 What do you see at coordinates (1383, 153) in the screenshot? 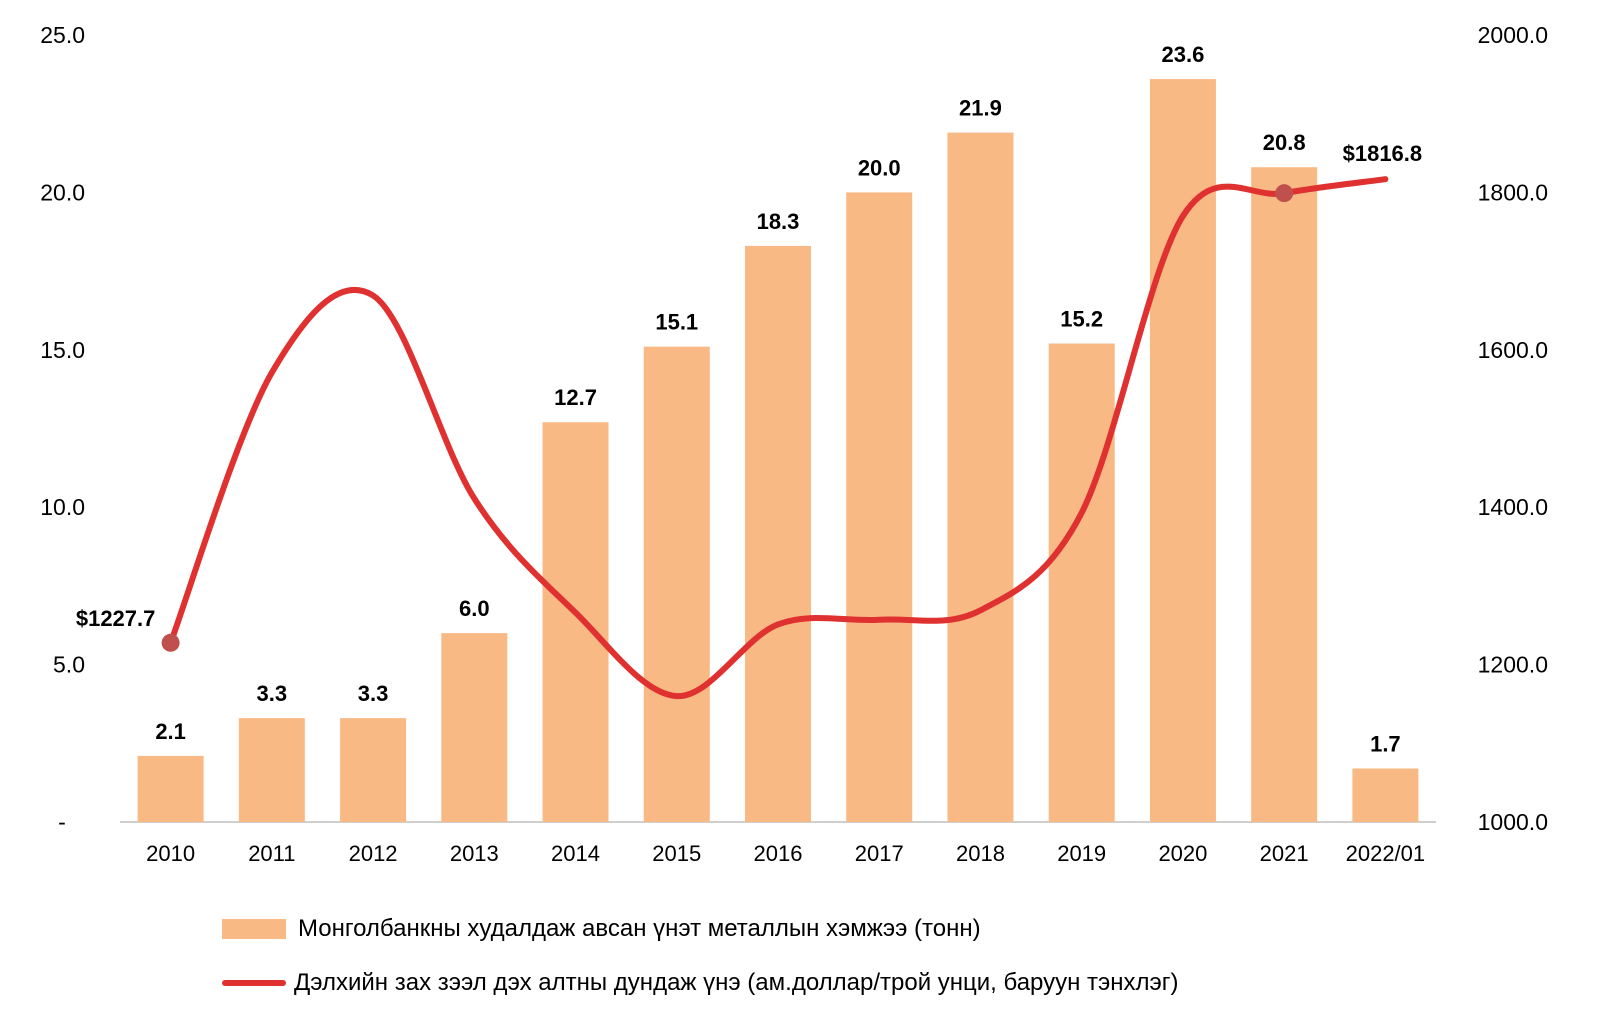
I see `line-value-label: $1816.8` at bounding box center [1383, 153].